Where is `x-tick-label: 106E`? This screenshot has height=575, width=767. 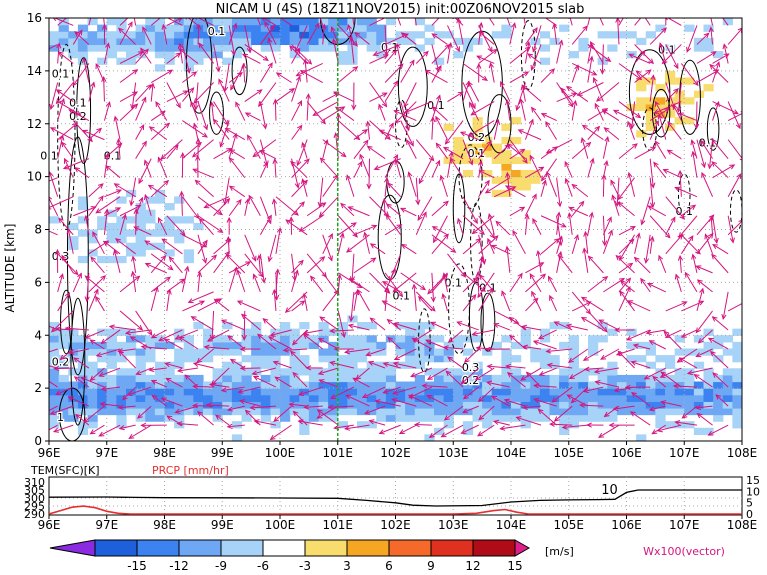 x-tick-label: 106E is located at coordinates (626, 453).